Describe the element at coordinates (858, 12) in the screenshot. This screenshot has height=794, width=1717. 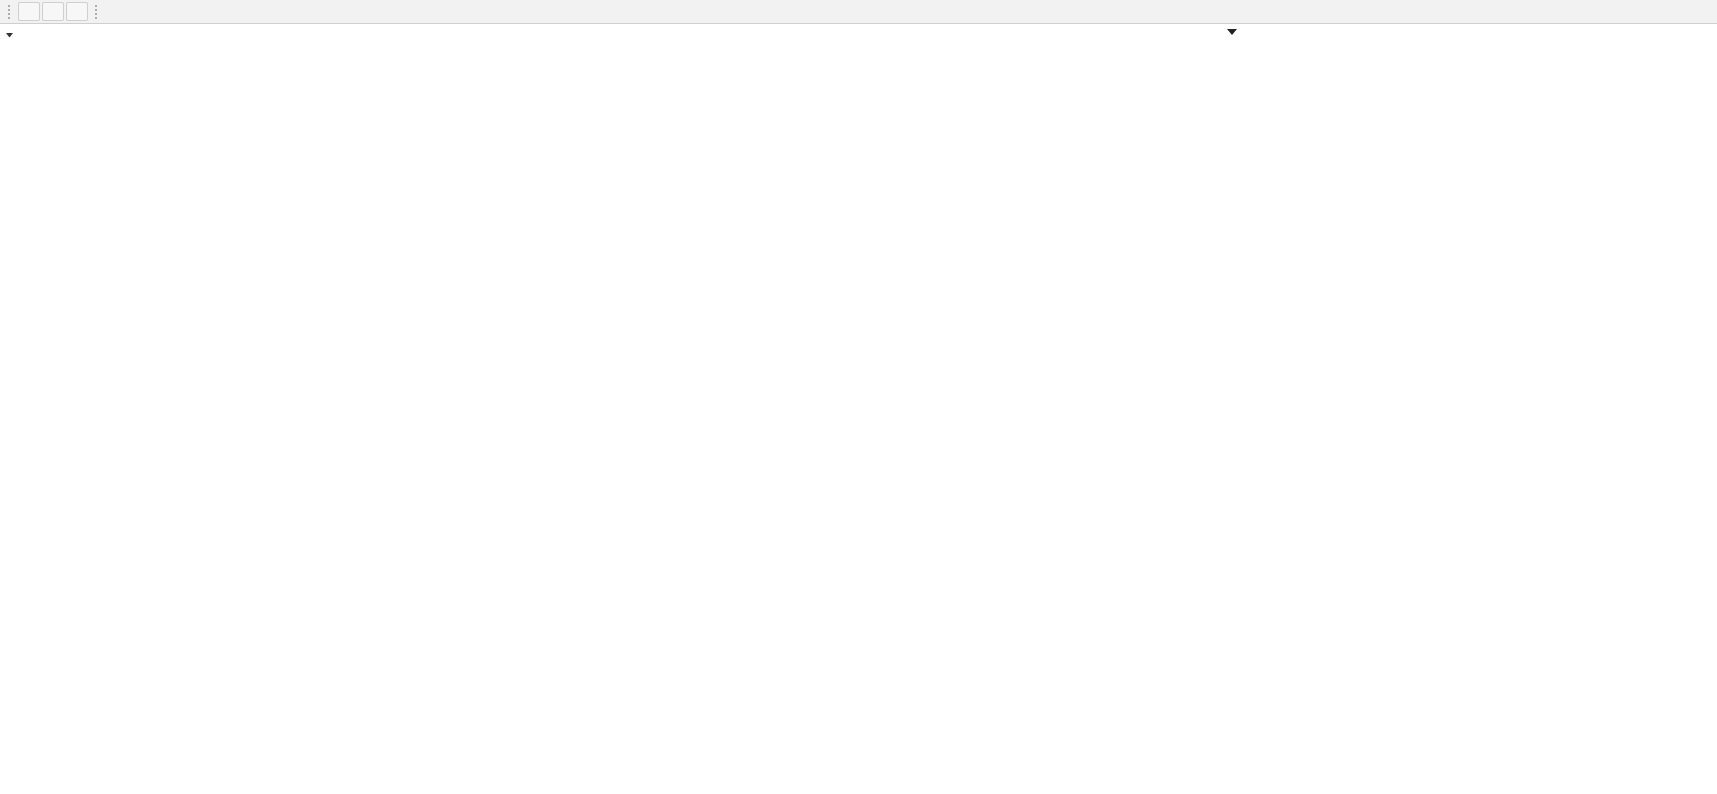
I see `top-toolbar` at that location.